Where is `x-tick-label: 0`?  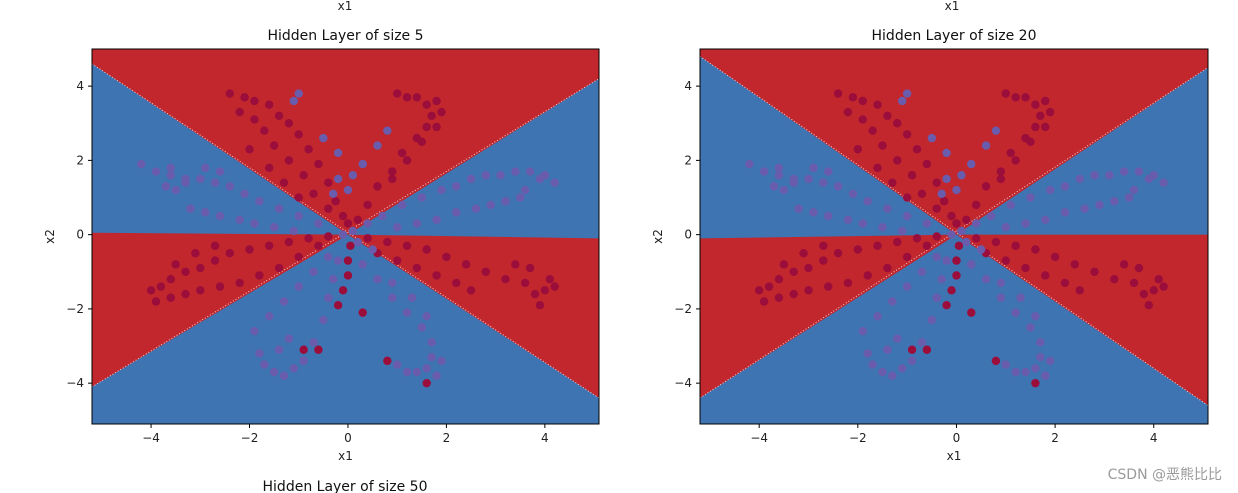 x-tick-label: 0 is located at coordinates (348, 438).